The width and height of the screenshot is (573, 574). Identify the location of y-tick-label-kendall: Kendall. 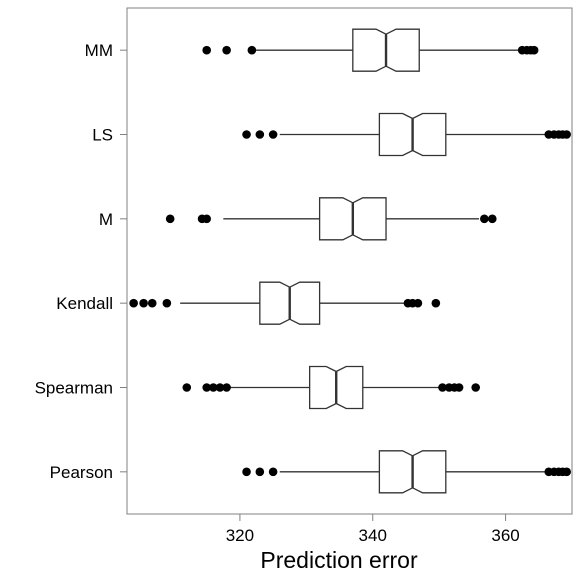
(84, 303).